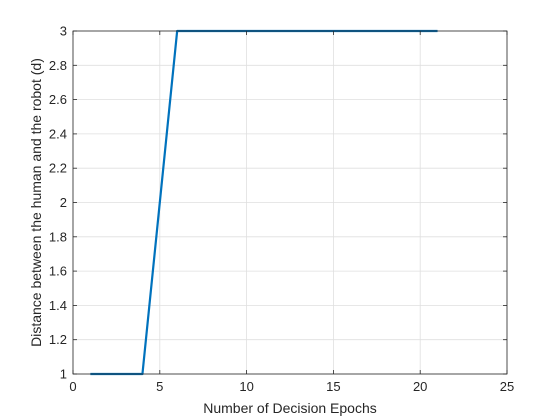 The width and height of the screenshot is (560, 420). What do you see at coordinates (246, 386) in the screenshot?
I see `x-tick-label: 10` at bounding box center [246, 386].